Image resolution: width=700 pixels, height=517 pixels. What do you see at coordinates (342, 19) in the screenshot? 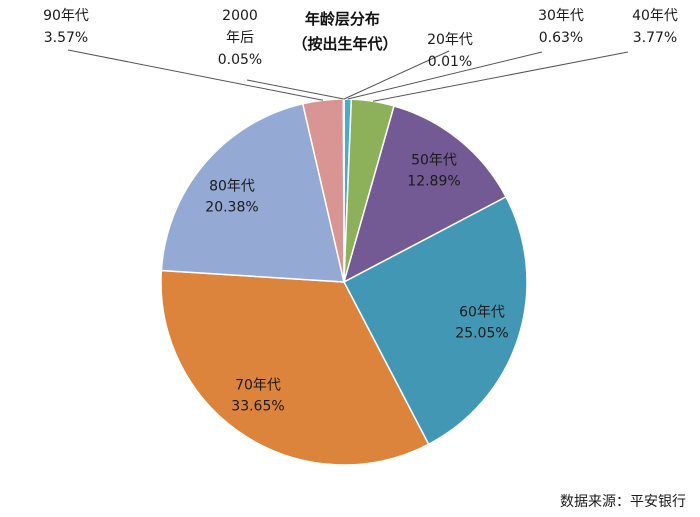
I see `chart-title-line-1: 年龄层分布` at bounding box center [342, 19].